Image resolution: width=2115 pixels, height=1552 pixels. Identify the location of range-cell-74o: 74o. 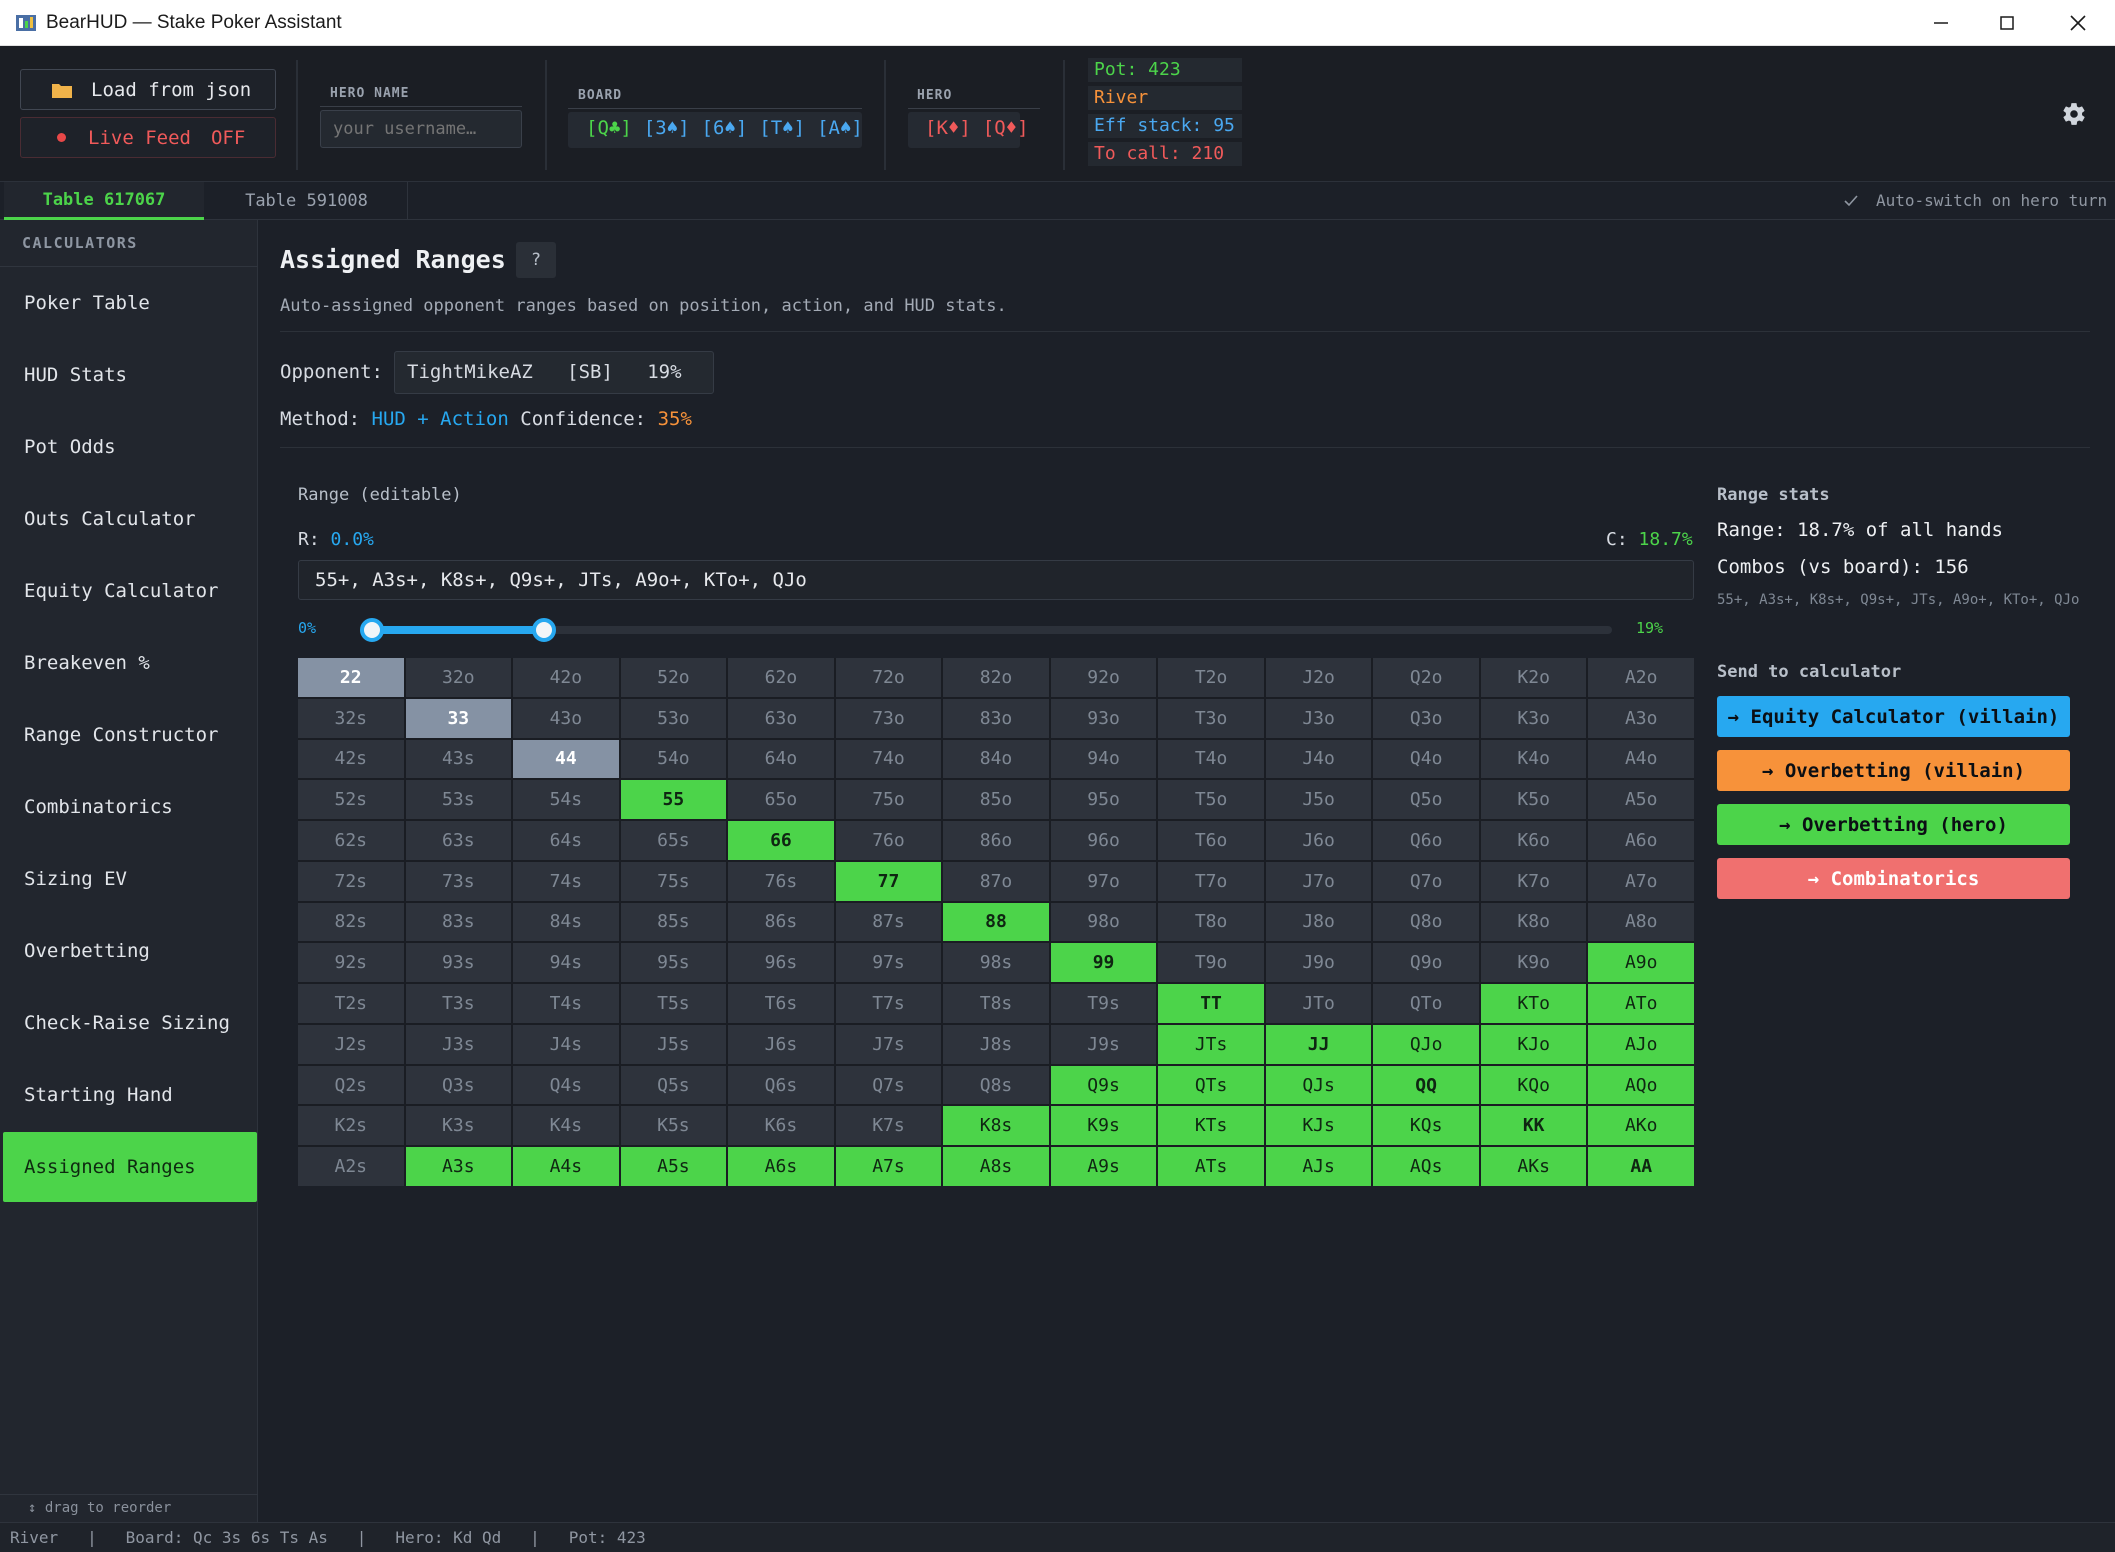
(888, 759).